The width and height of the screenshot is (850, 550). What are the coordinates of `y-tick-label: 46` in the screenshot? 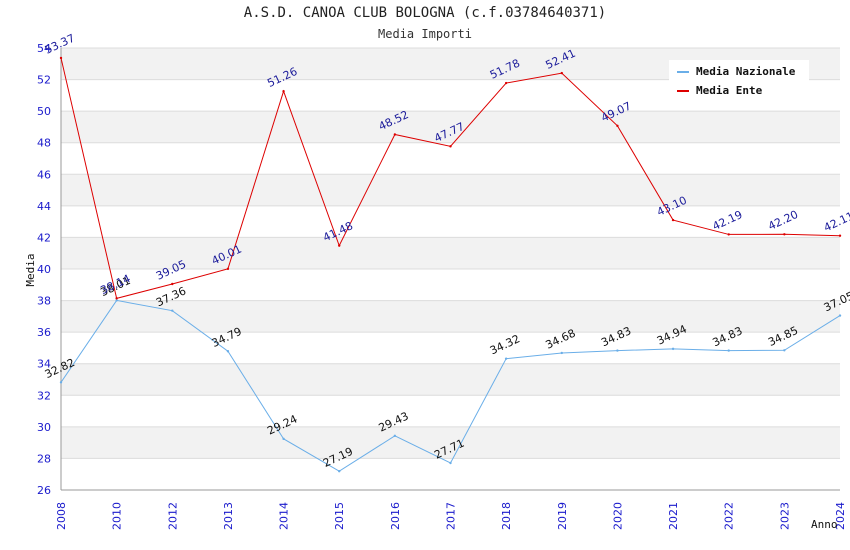 It's located at (44, 174).